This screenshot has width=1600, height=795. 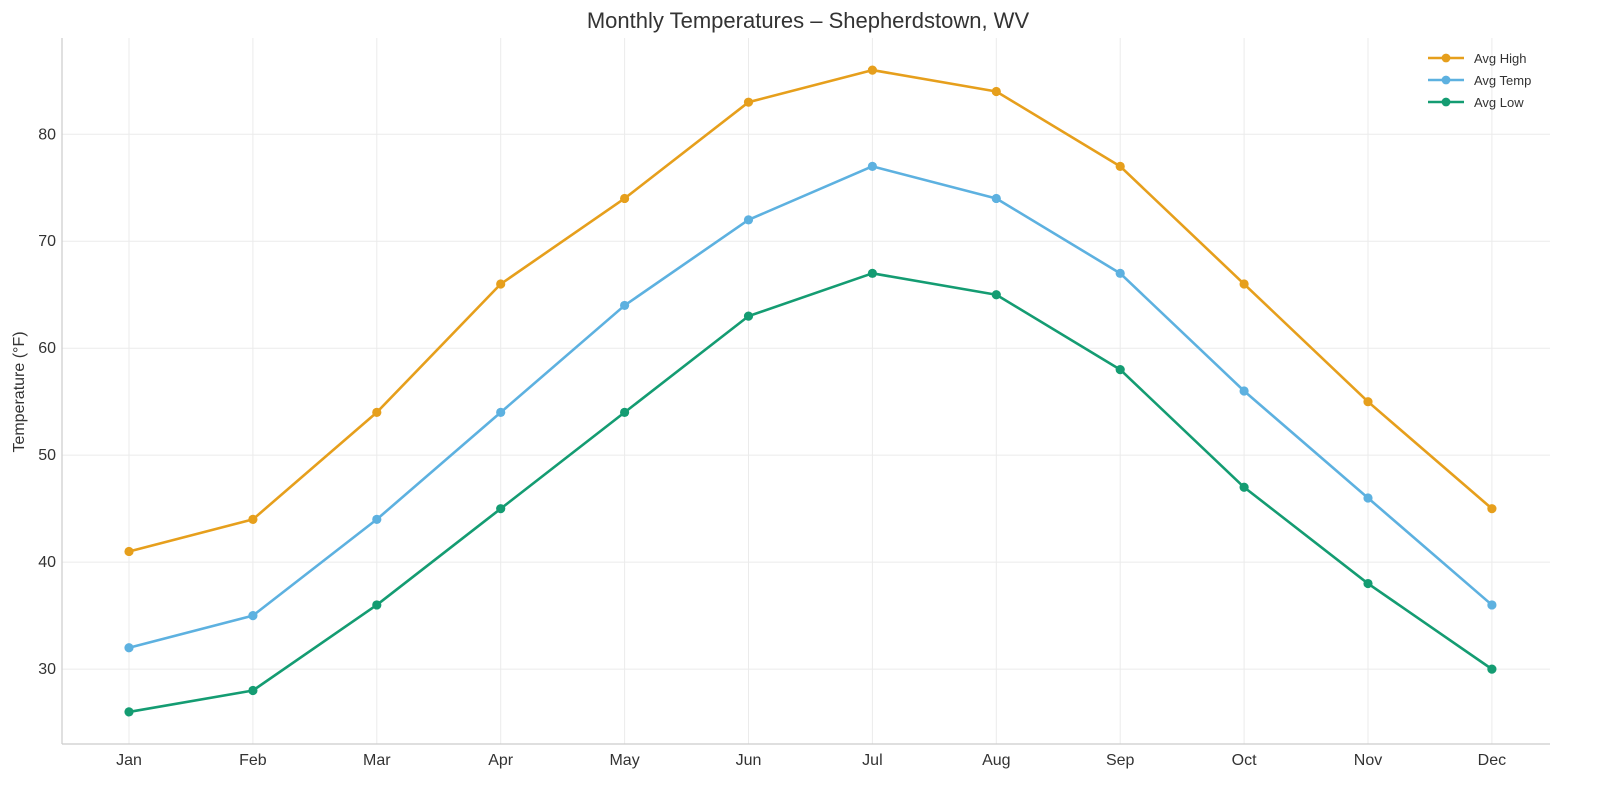 I want to click on legend-item-avg-low: Avg Low, so click(x=1476, y=102).